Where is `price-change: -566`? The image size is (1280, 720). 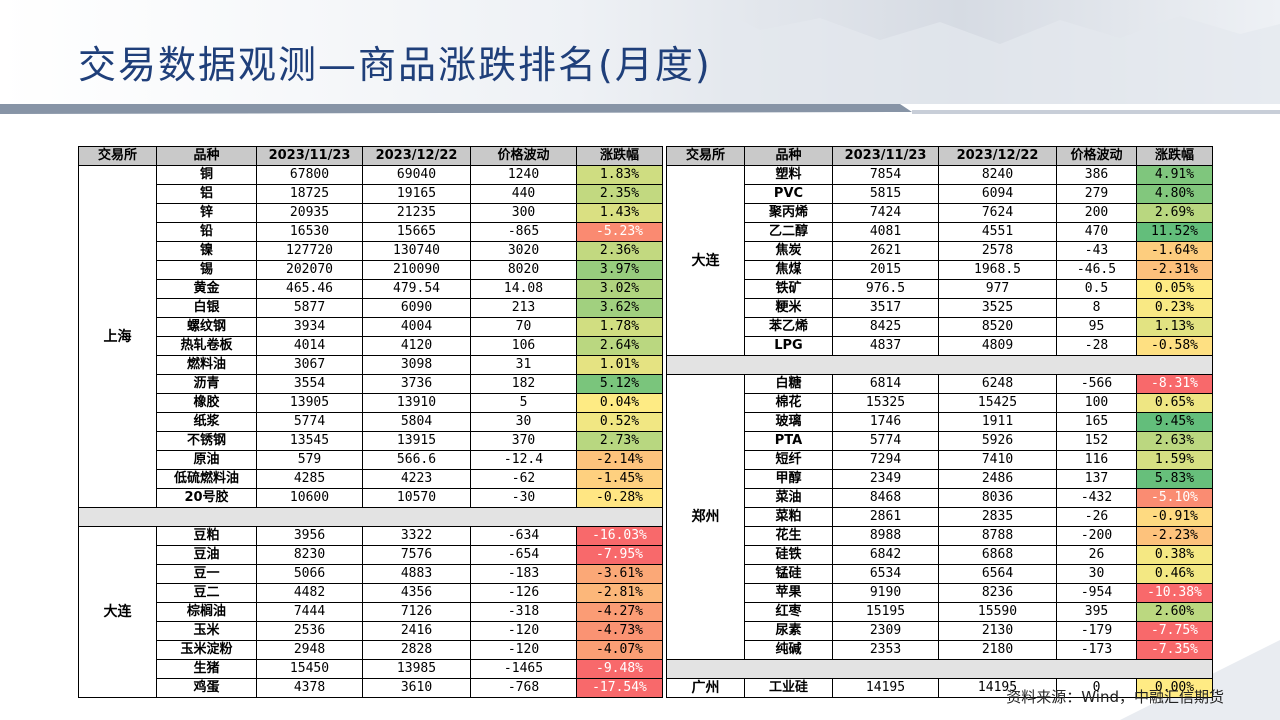 price-change: -566 is located at coordinates (1096, 384).